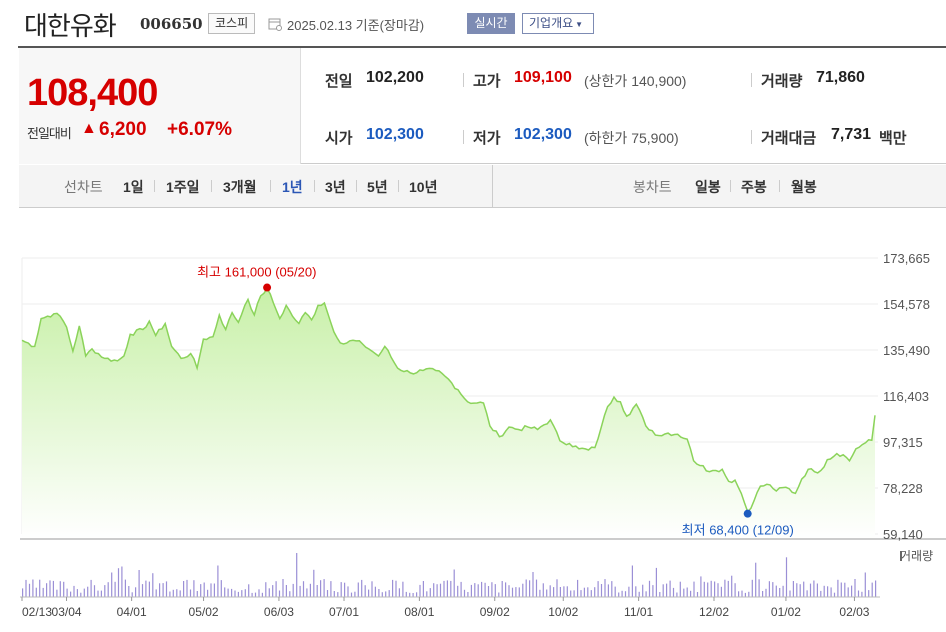 Image resolution: width=946 pixels, height=632 pixels. What do you see at coordinates (906, 304) in the screenshot?
I see `y-tick-label: 154,578` at bounding box center [906, 304].